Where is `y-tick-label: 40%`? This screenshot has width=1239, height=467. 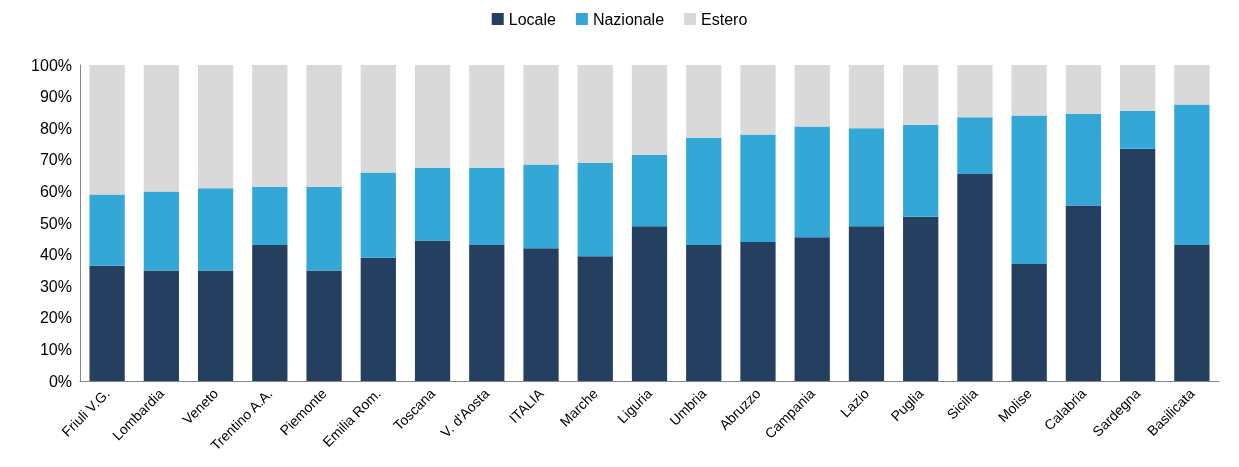 y-tick-label: 40% is located at coordinates (55, 255).